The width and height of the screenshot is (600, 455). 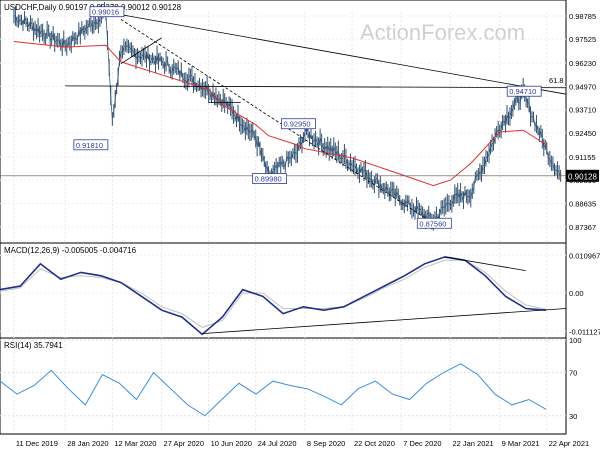 I want to click on rsi-line, so click(x=273, y=390).